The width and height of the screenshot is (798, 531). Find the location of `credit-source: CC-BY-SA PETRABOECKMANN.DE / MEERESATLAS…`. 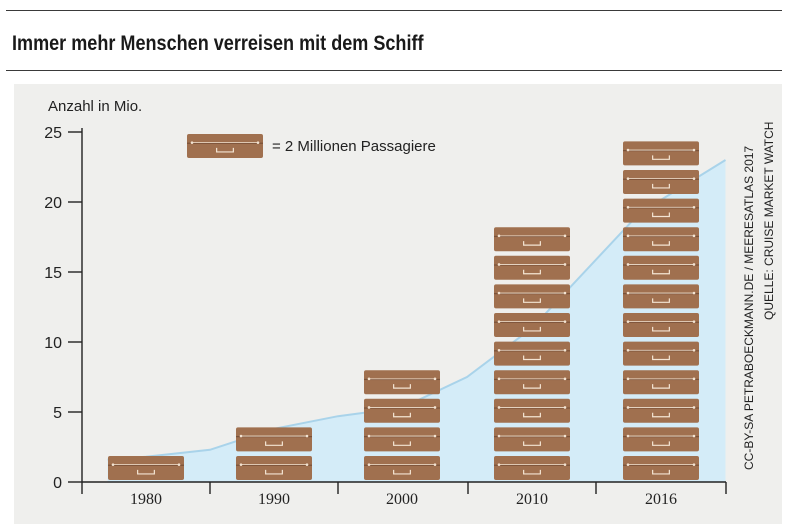

credit-source: CC-BY-SA PETRABOECKMANN.DE / MEERESATLAS… is located at coordinates (749, 307).